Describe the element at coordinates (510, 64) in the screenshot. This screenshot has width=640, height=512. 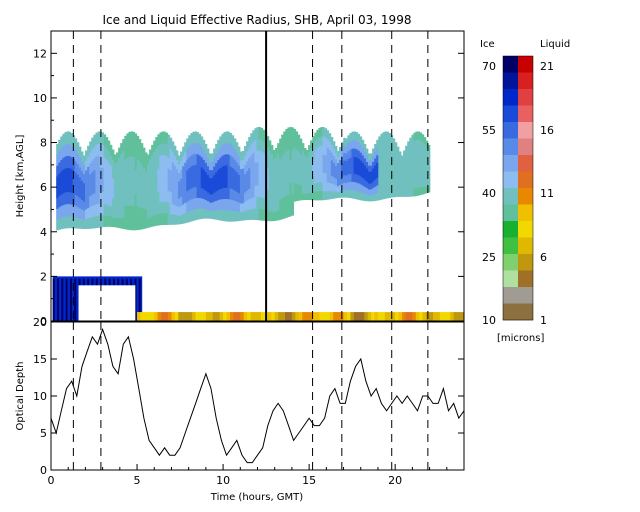
I see `colorbar-ice-swatch` at that location.